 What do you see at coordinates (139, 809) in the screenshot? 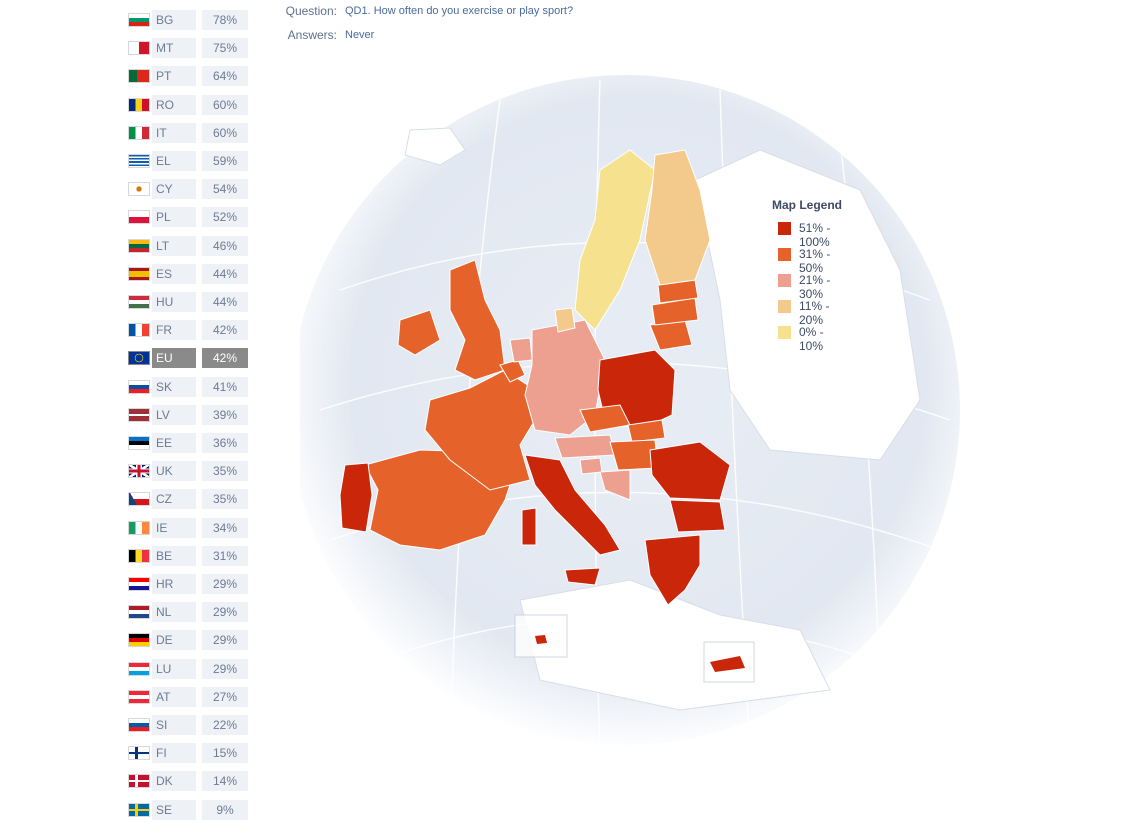
I see `flag-se-icon` at bounding box center [139, 809].